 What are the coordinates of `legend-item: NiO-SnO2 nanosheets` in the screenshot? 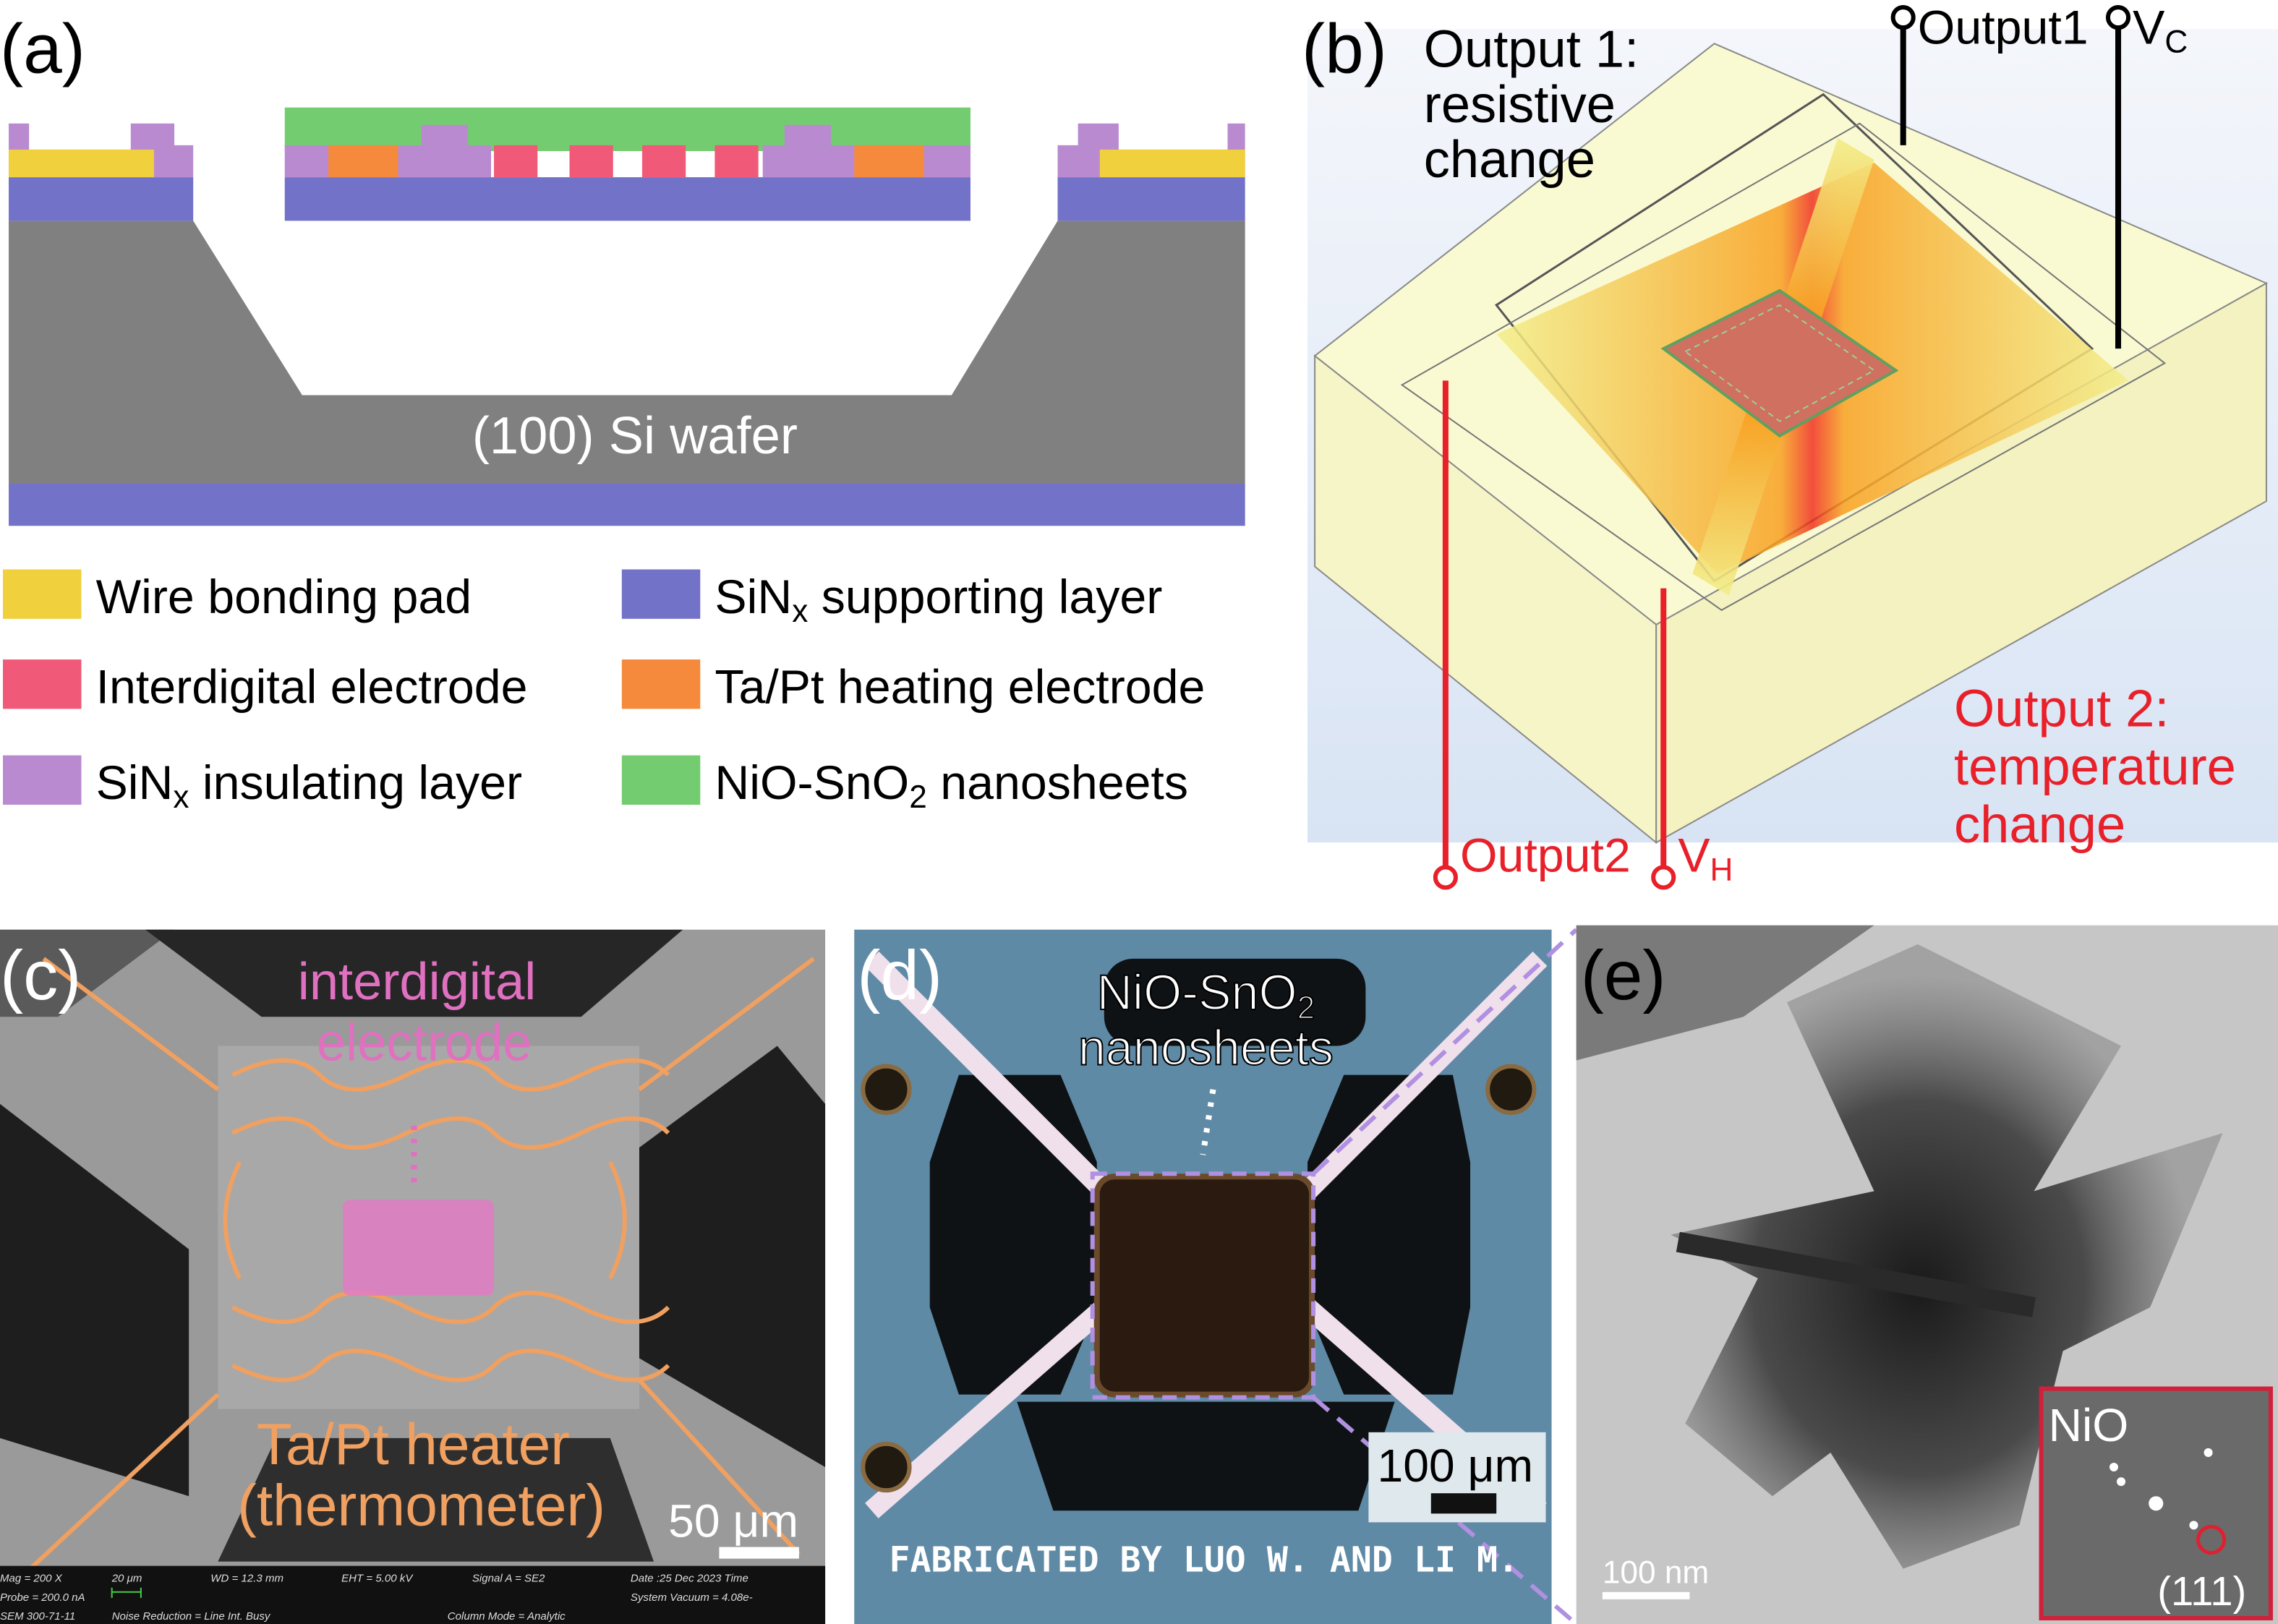 It's located at (904, 785).